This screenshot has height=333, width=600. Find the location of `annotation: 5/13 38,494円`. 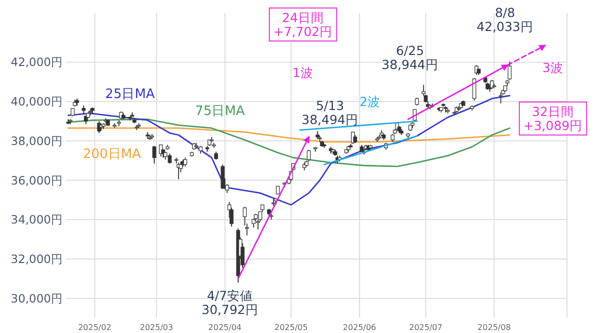

annotation: 5/13 38,494円 is located at coordinates (330, 112).